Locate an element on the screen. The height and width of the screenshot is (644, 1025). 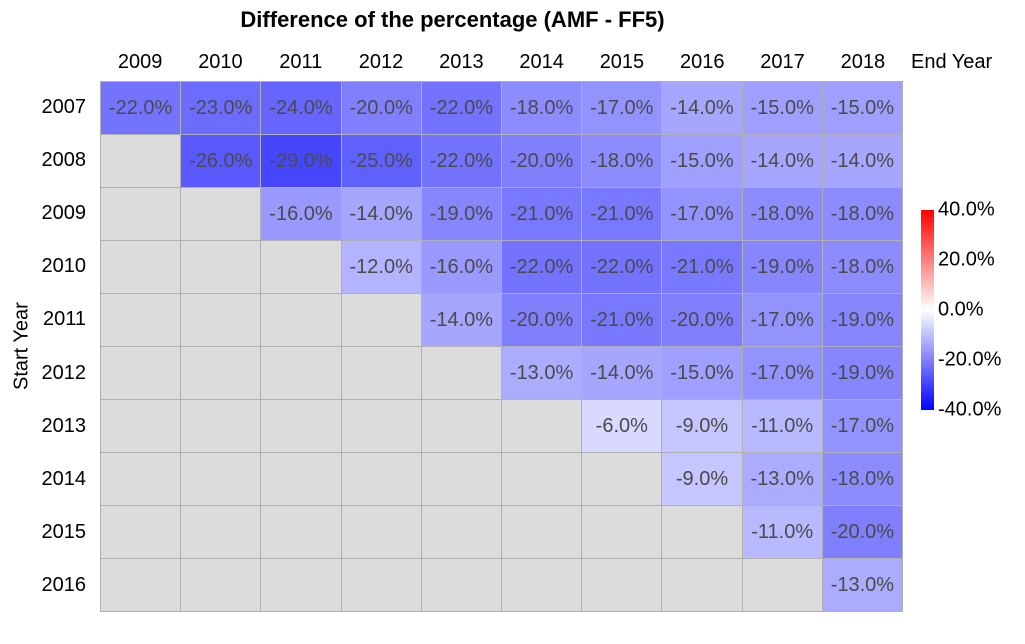
heatmap-cell: -26.0% is located at coordinates (221, 161).